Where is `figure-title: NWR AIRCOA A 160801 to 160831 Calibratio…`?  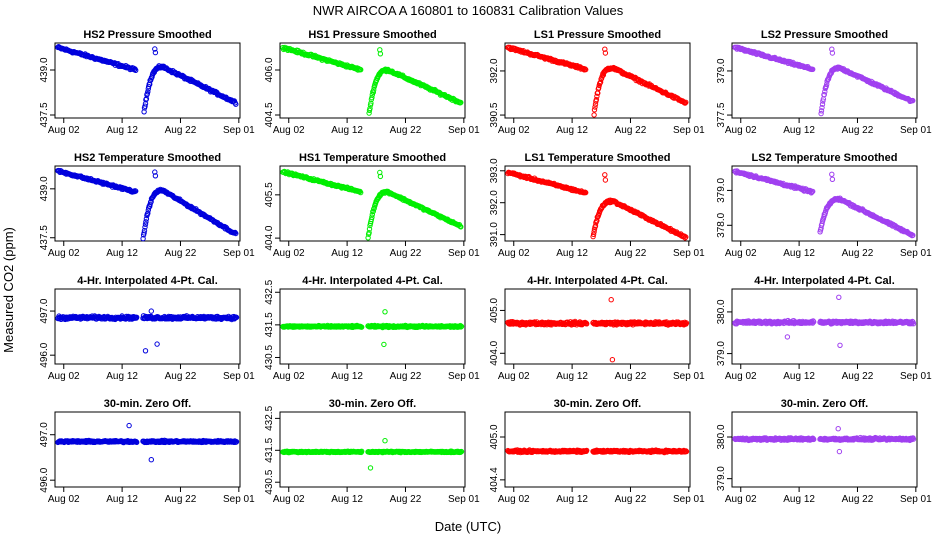 figure-title: NWR AIRCOA A 160801 to 160831 Calibratio… is located at coordinates (468, 10).